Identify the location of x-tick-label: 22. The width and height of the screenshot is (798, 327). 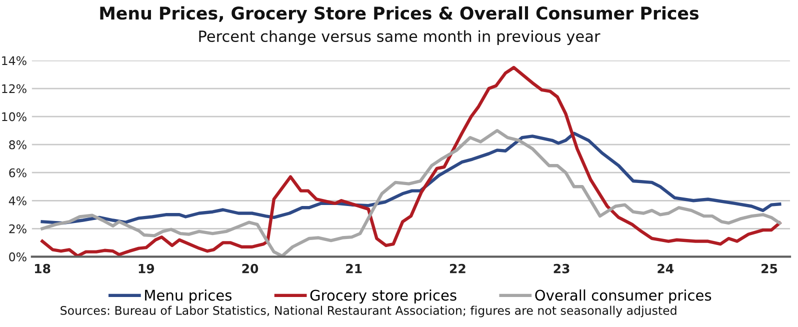
(458, 269).